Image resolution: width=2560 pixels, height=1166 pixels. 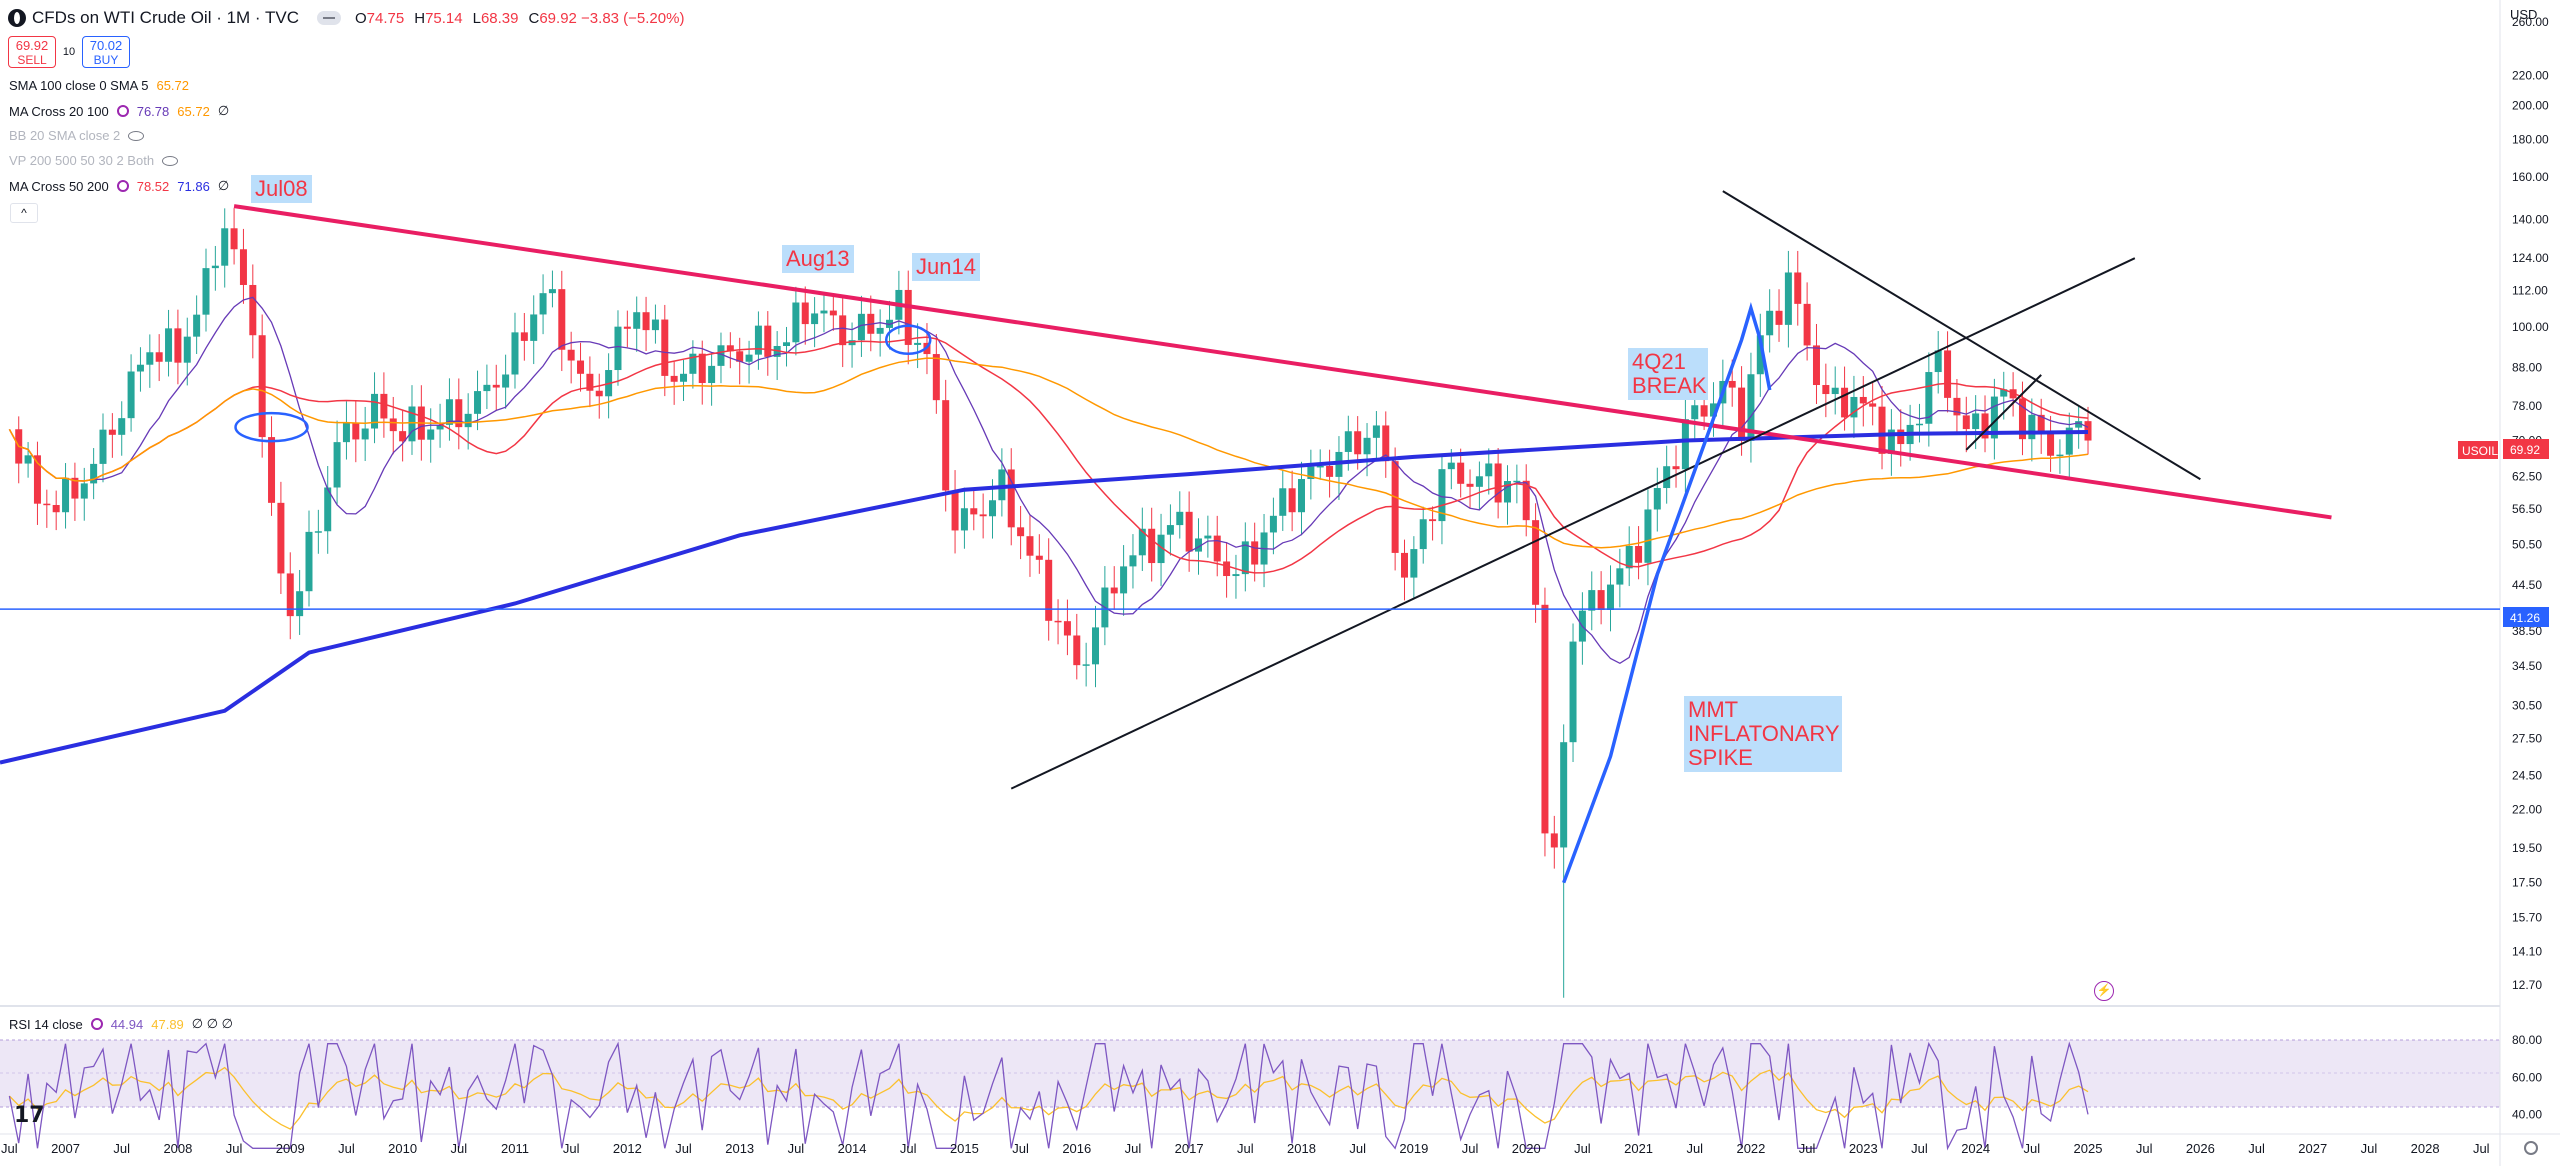 What do you see at coordinates (402, 1148) in the screenshot?
I see `time-tick-label: 2010` at bounding box center [402, 1148].